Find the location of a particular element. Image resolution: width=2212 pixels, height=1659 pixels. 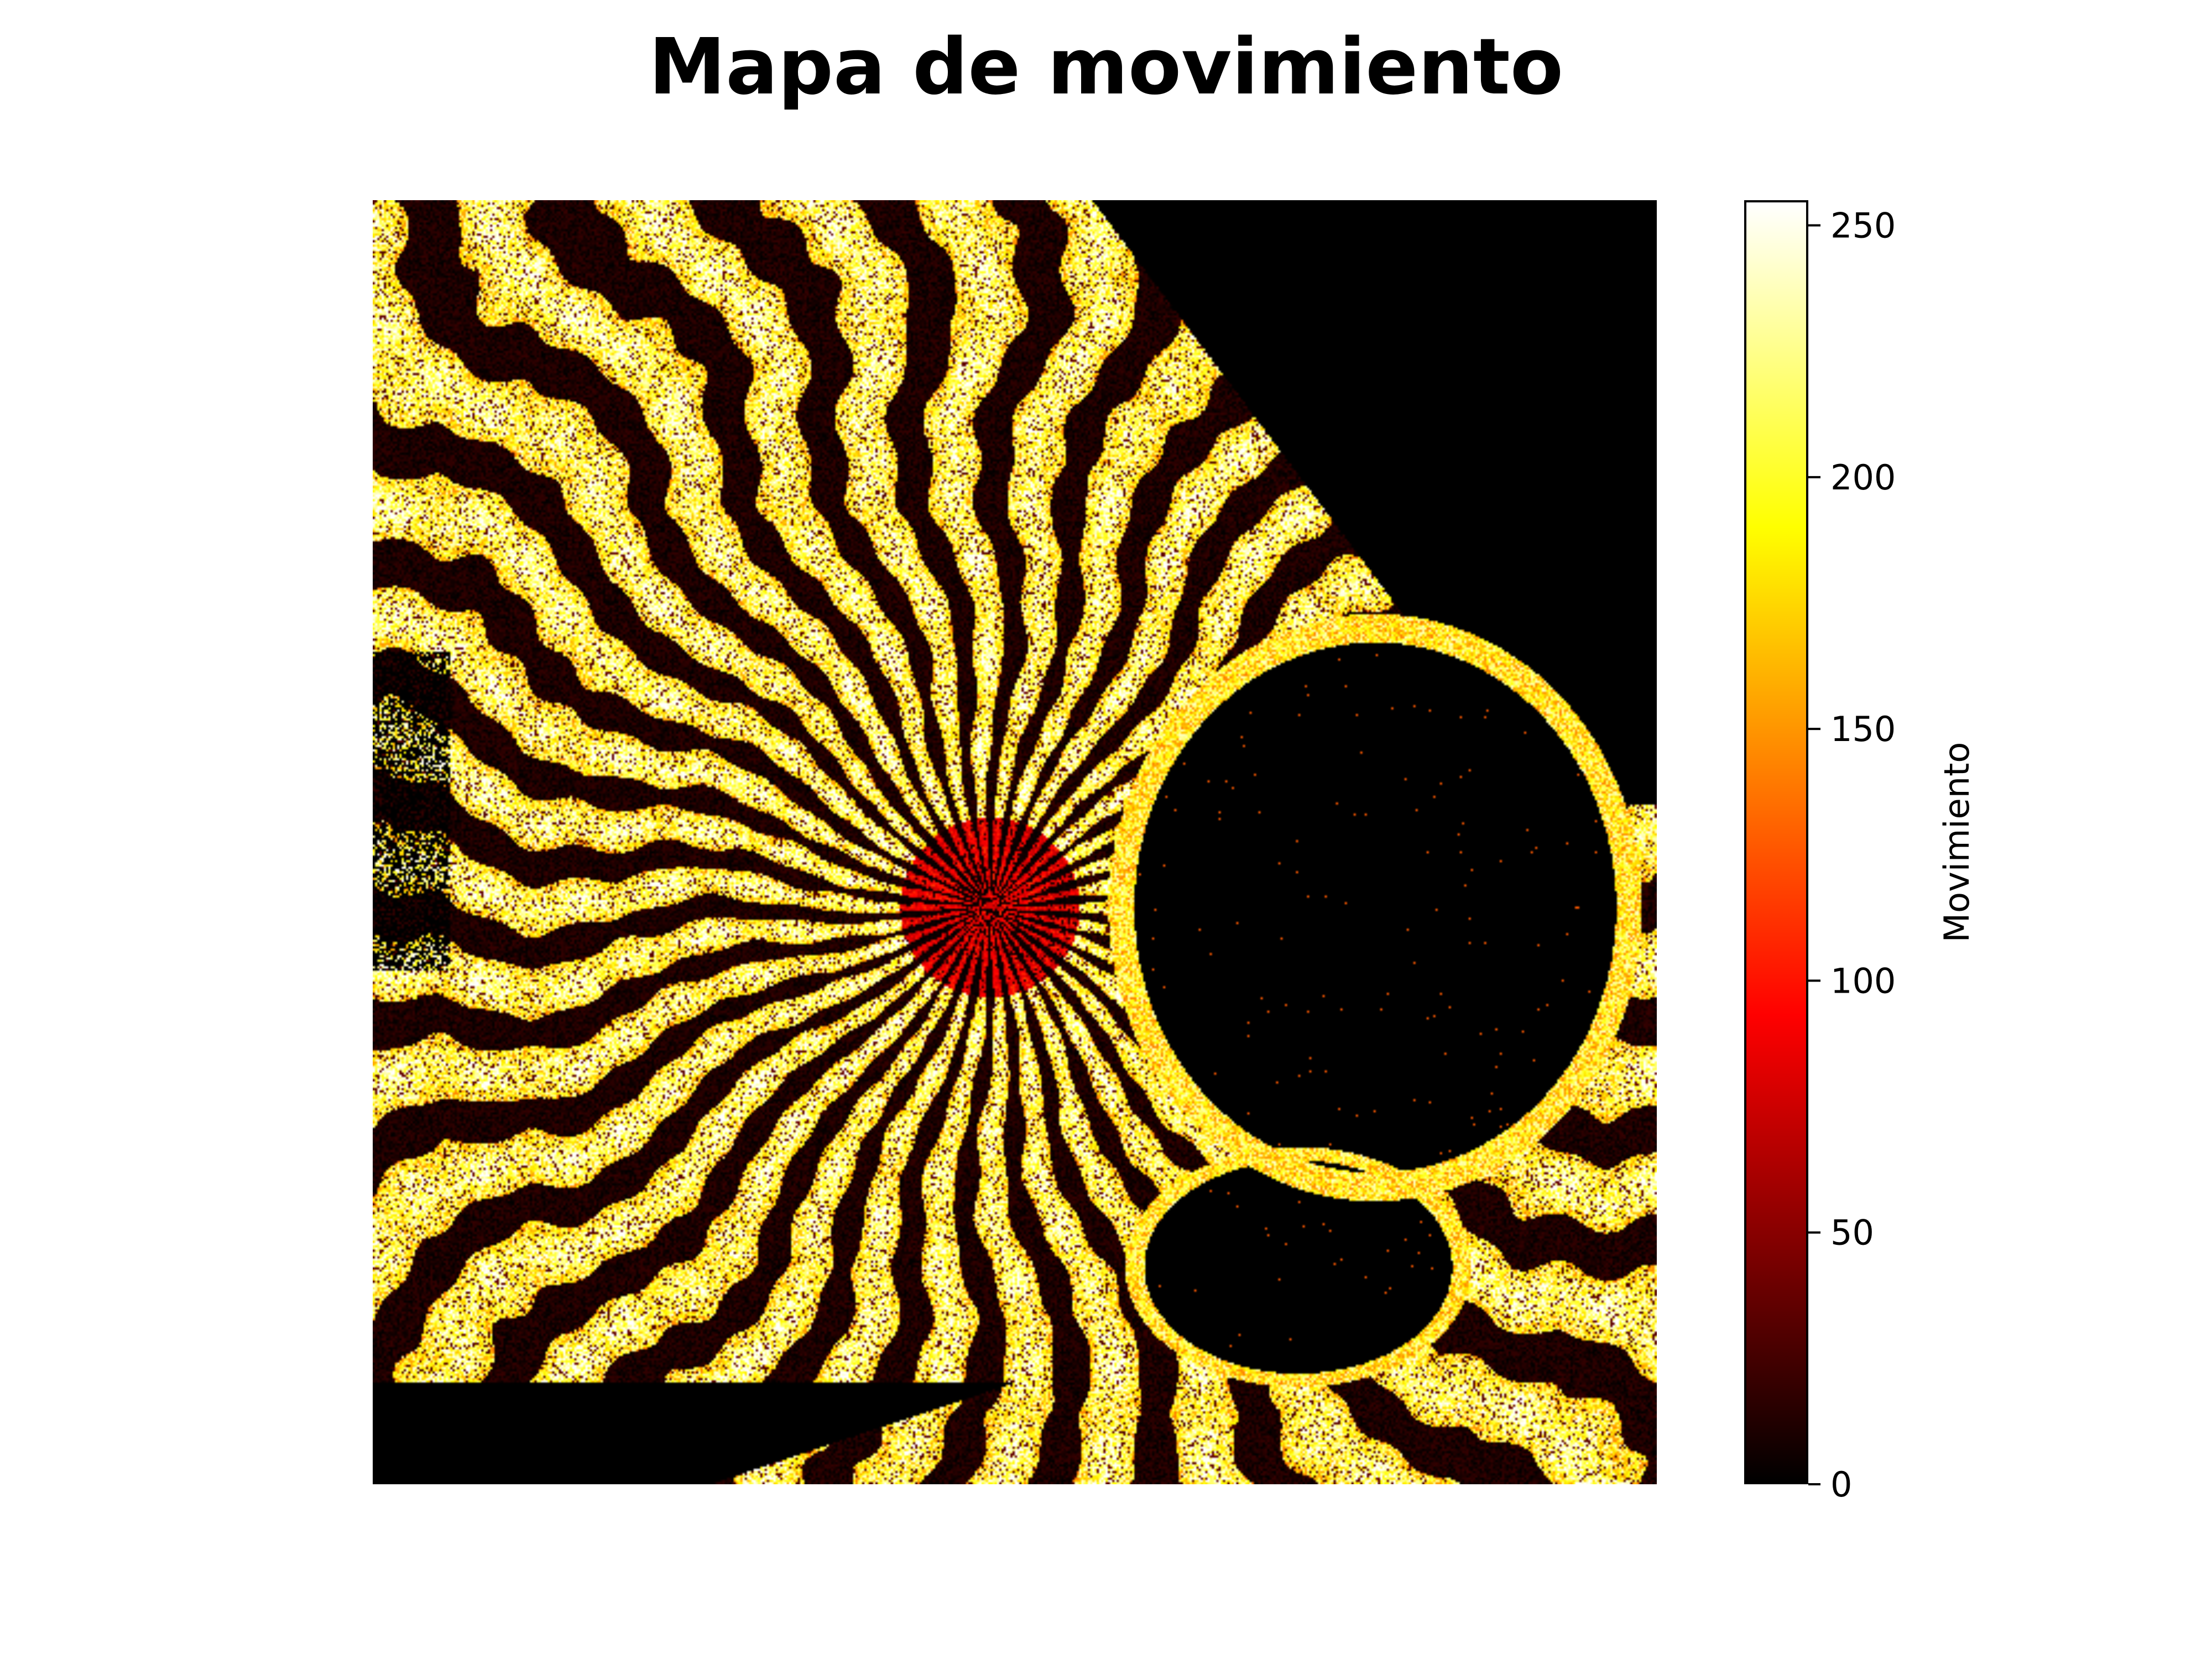

colorbar-tick-label: 150 is located at coordinates (1863, 729).